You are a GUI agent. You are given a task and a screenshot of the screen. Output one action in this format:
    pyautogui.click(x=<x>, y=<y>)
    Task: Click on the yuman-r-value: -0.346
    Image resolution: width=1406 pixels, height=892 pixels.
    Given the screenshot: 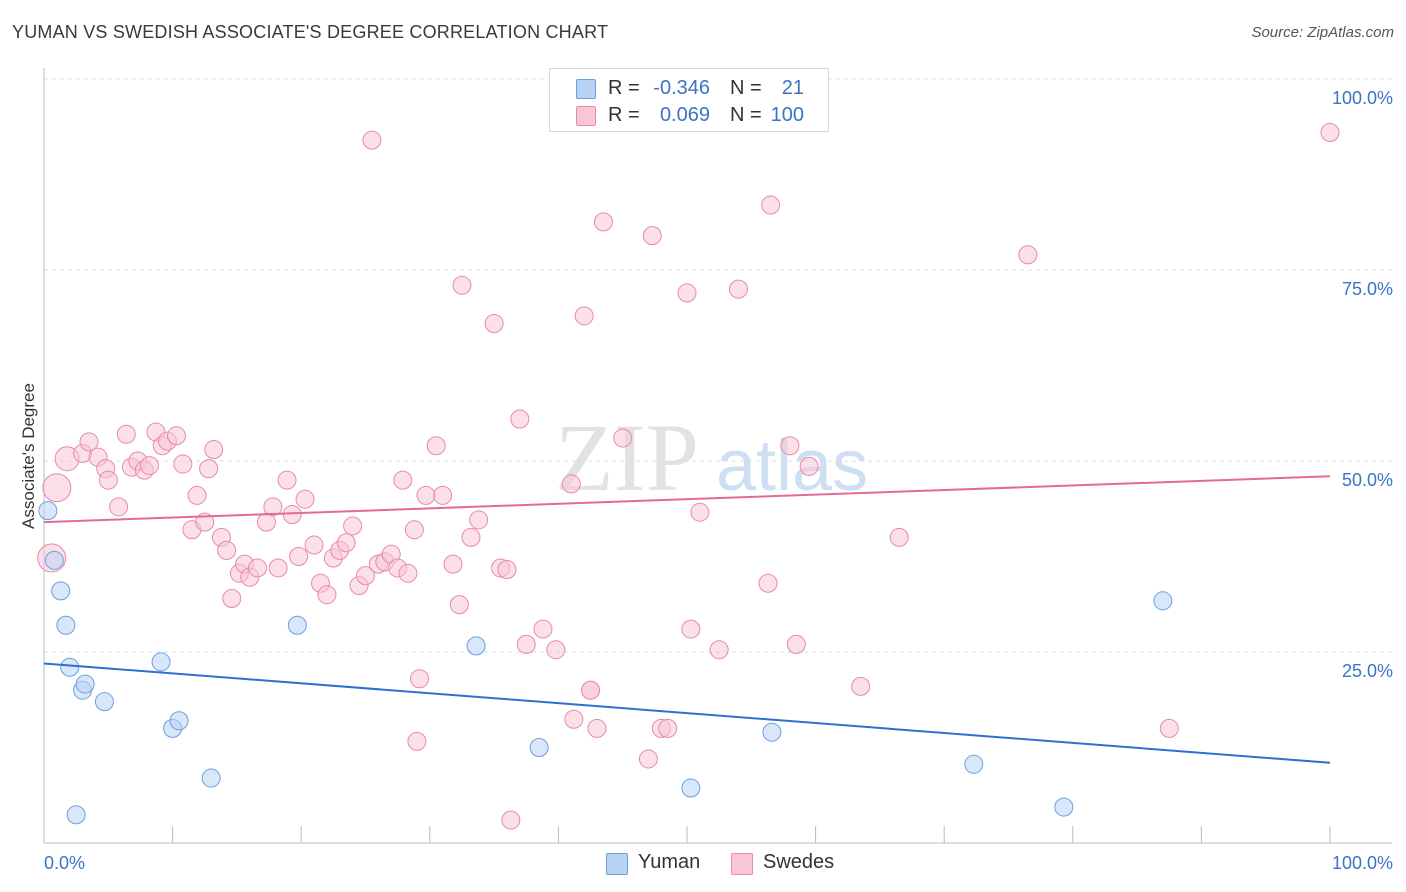 What is the action you would take?
    pyautogui.click(x=681, y=88)
    